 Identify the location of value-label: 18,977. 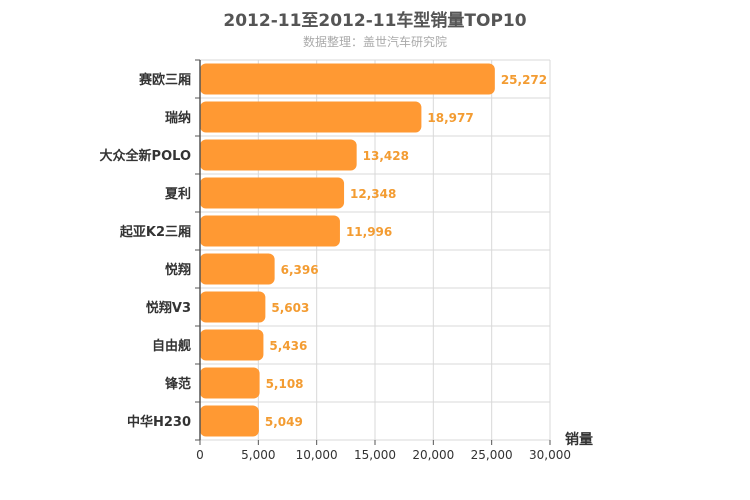
(450, 118).